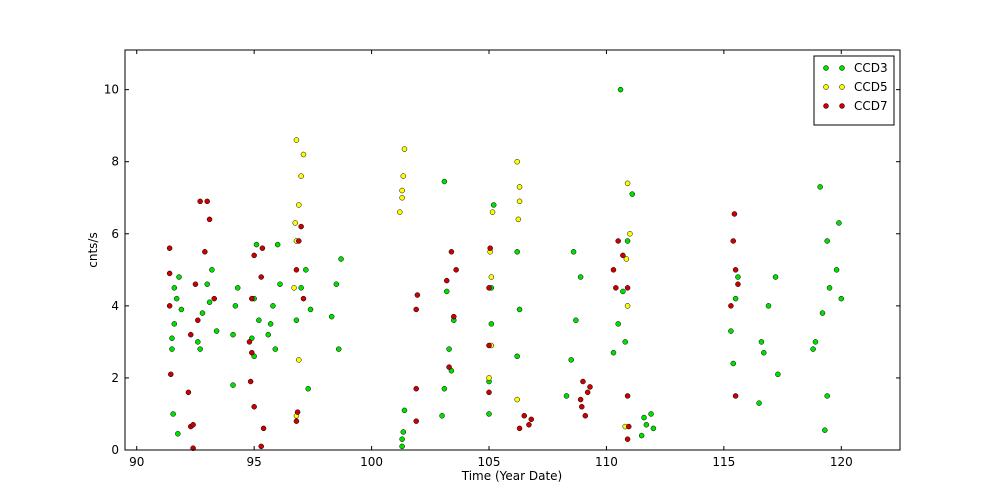 This screenshot has height=504, width=1000. I want to click on x-tick-label: 115, so click(723, 462).